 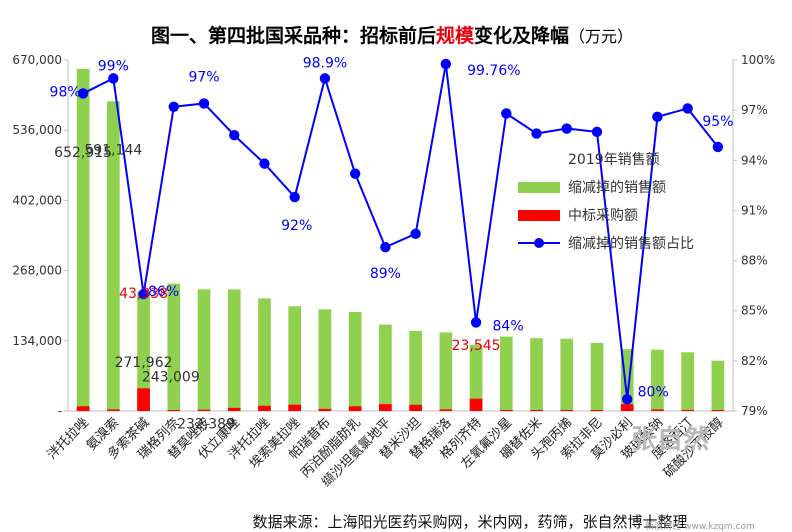 I want to click on right-axis-tick-label: 91%, so click(x=754, y=210).